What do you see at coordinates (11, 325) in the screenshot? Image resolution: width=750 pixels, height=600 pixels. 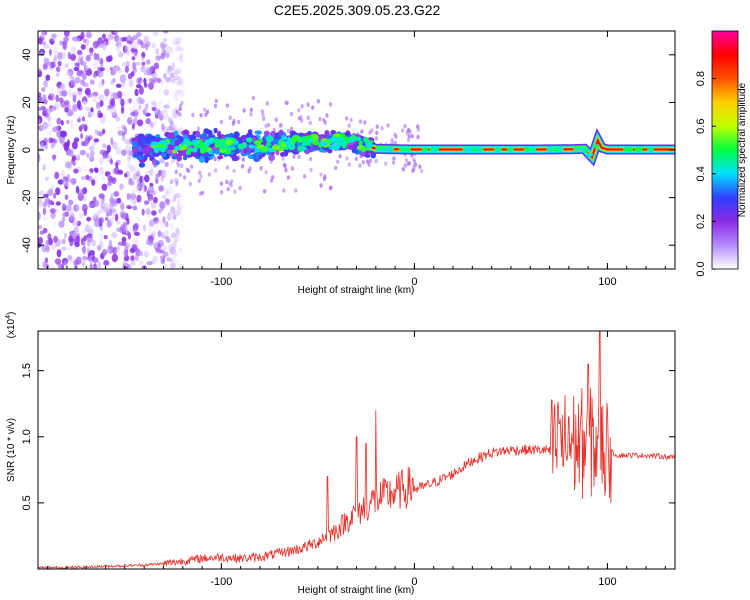 I see `snr-multiplier-label: (x104)` at bounding box center [11, 325].